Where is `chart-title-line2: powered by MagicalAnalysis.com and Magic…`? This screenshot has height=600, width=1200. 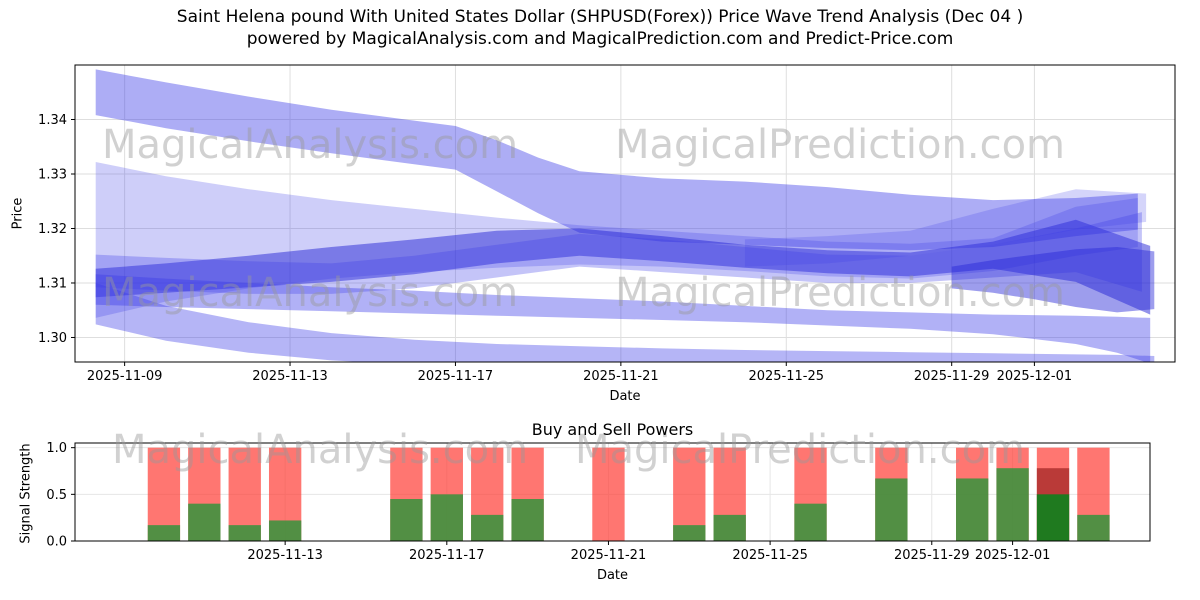 chart-title-line2: powered by MagicalAnalysis.com and Magic… is located at coordinates (600, 39).